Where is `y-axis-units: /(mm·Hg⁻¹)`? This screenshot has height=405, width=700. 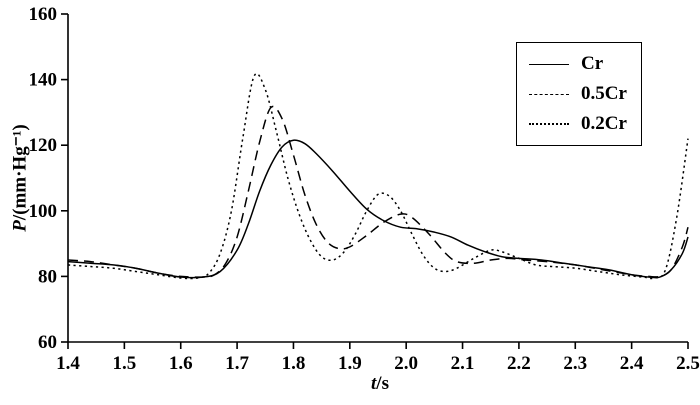
y-axis-units: /(mm·Hg⁻¹) is located at coordinates (20, 172).